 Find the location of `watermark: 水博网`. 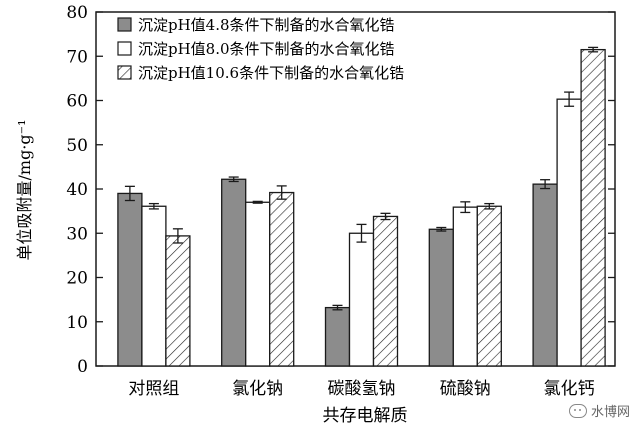

watermark: 水博网 is located at coordinates (599, 410).